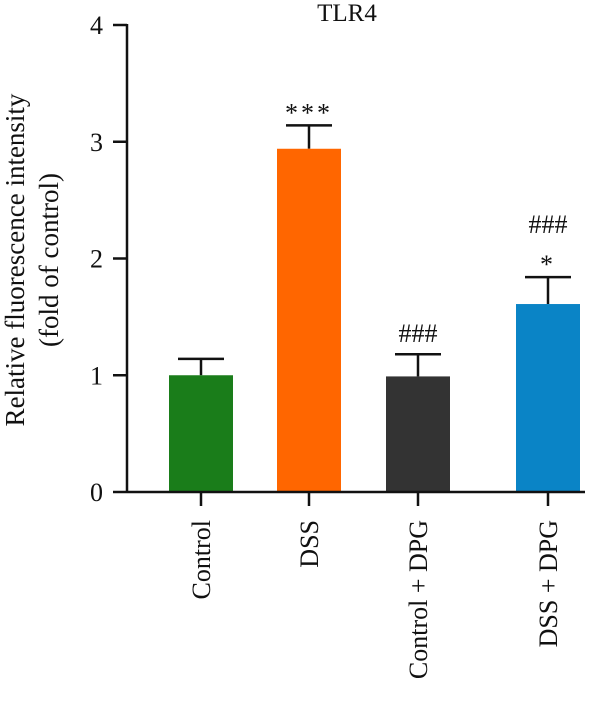 Image resolution: width=600 pixels, height=721 pixels. Describe the element at coordinates (309, 112) in the screenshot. I see `significance-label-1-0: ***` at that location.